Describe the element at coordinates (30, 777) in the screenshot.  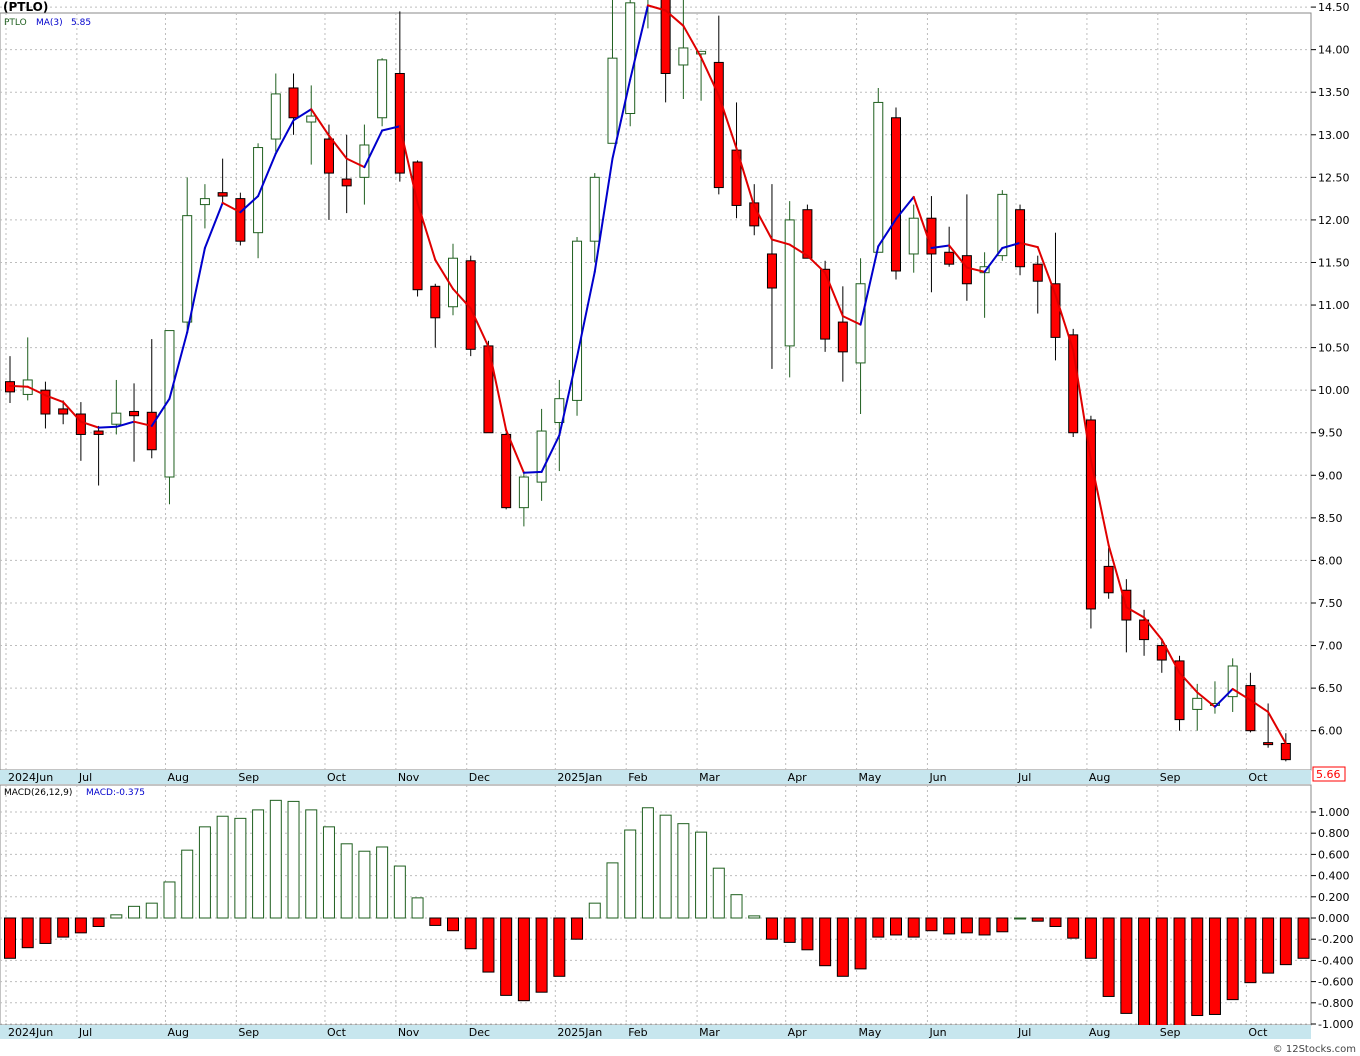
I see `price-x-label: 2024Jun` at that location.